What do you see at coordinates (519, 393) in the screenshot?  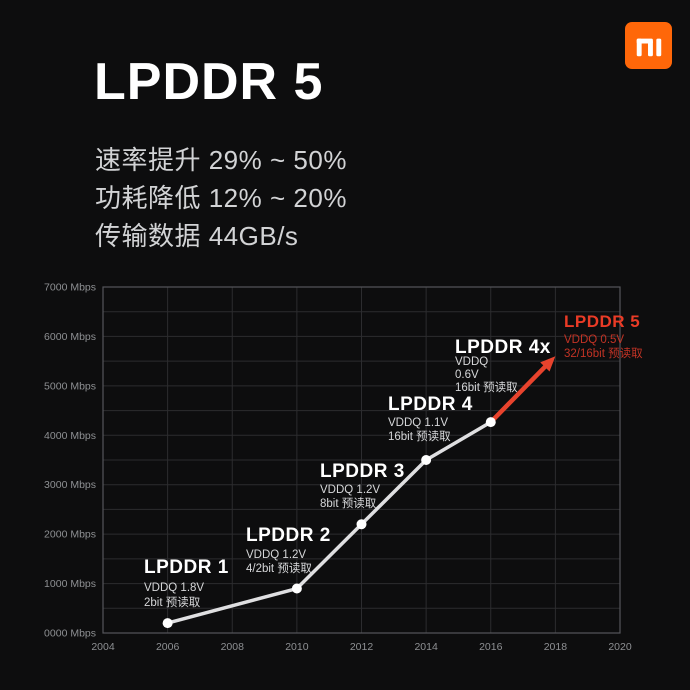 I see `projection-line` at bounding box center [519, 393].